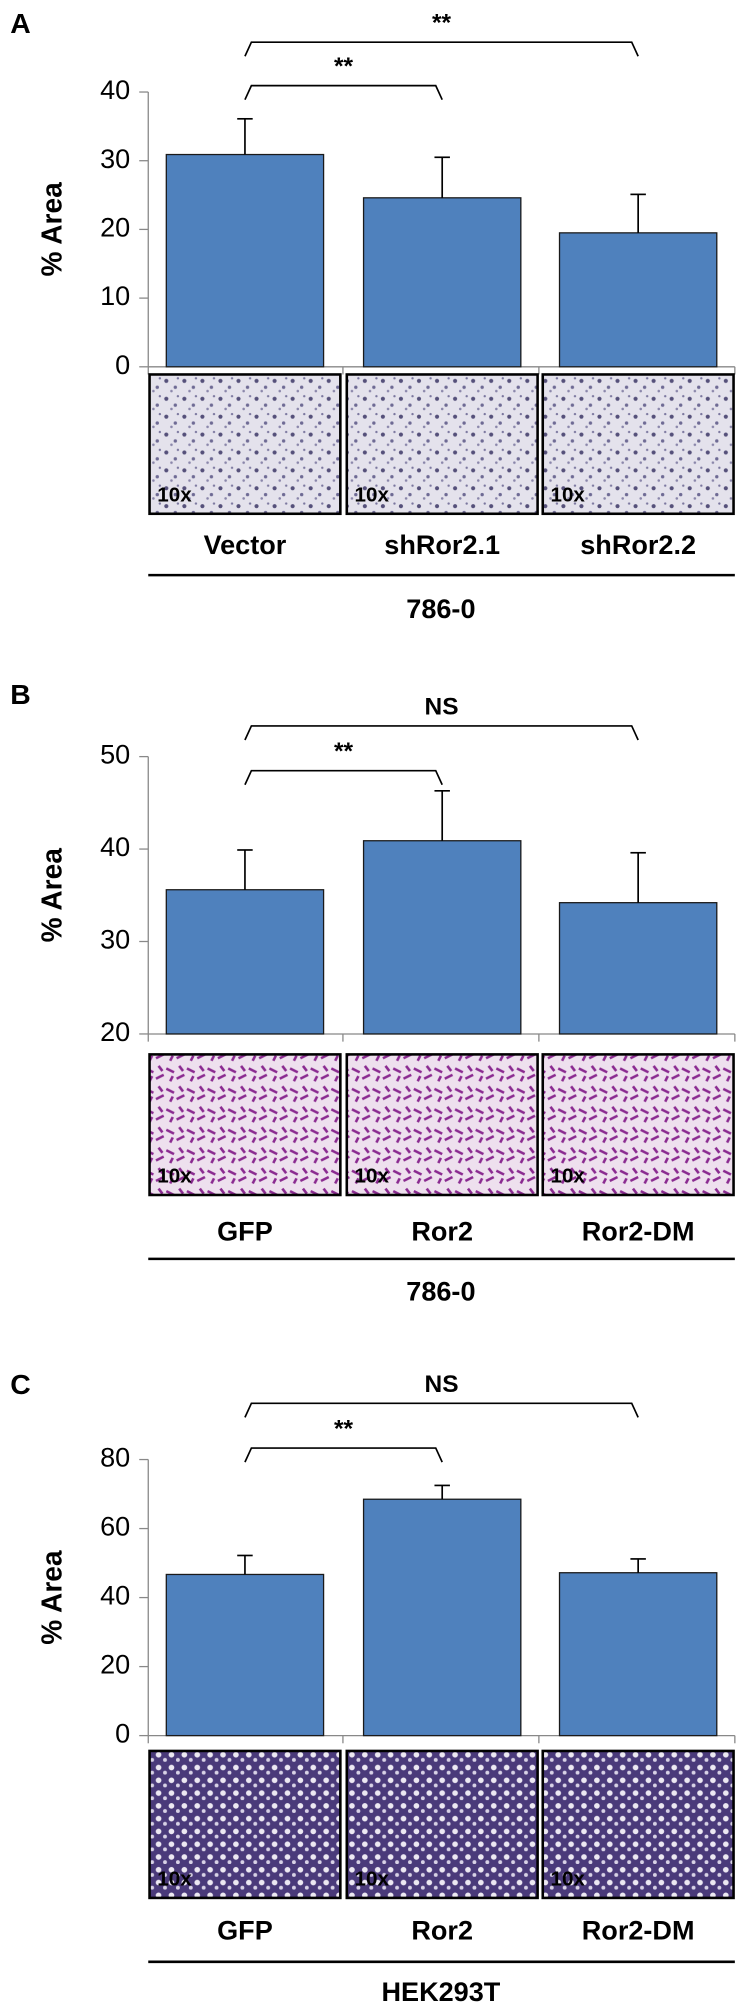 This screenshot has width=740, height=2004. What do you see at coordinates (245, 545) in the screenshot?
I see `x-tick-label: Vector` at bounding box center [245, 545].